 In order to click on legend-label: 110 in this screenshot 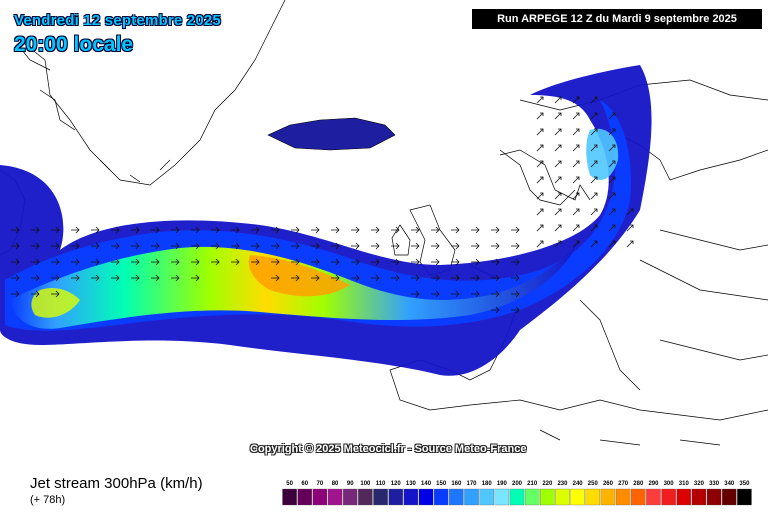, I will do `click(381, 484)`.